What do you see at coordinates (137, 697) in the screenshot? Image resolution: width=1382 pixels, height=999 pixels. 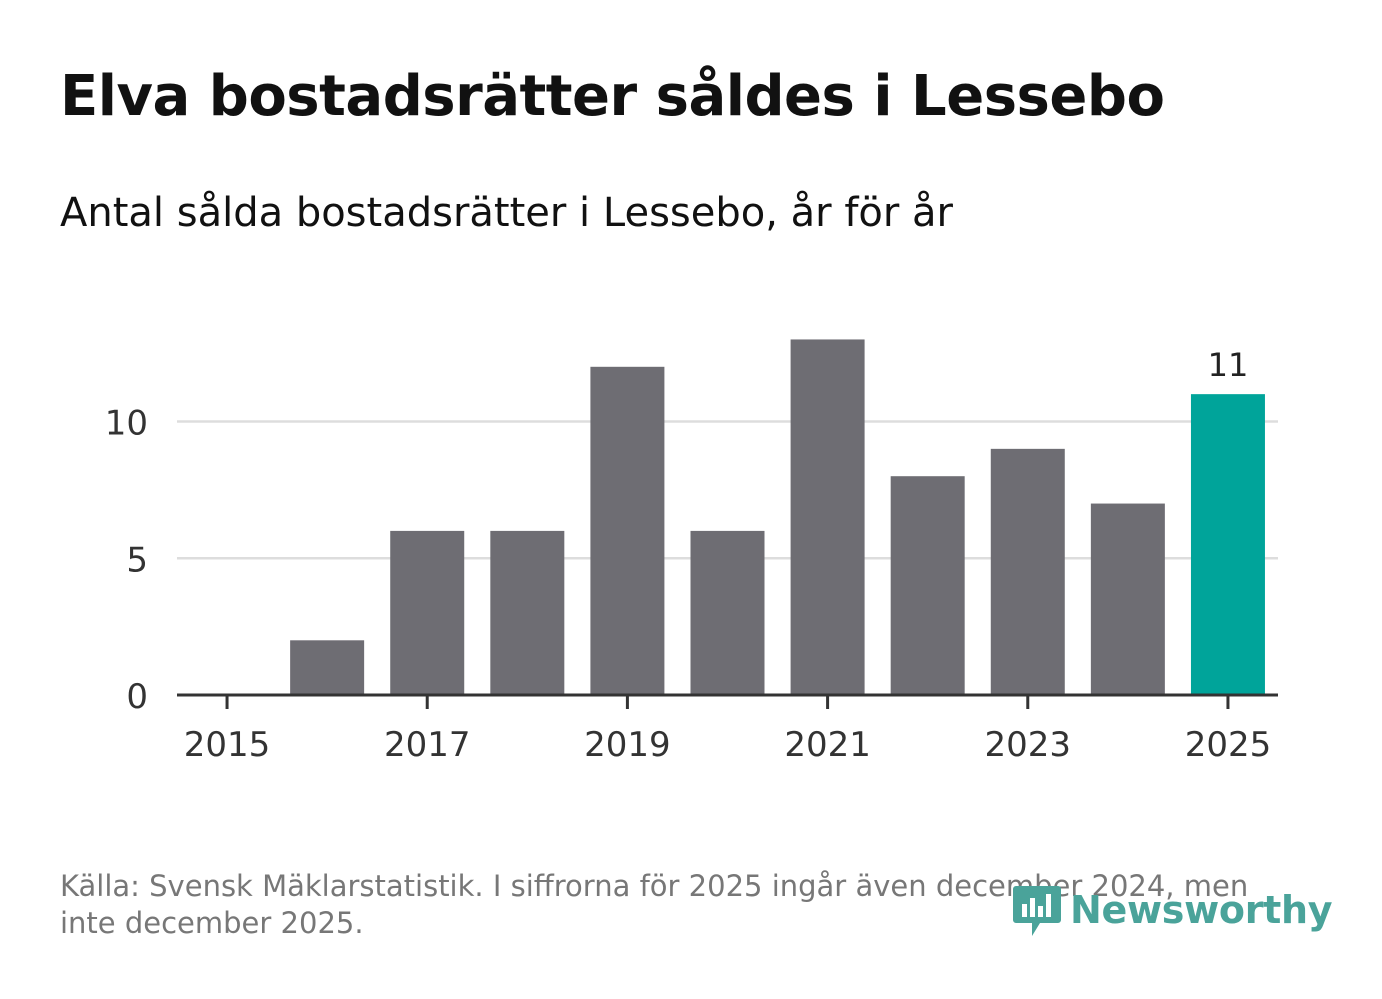 I see `y-tick-label-0: 0` at bounding box center [137, 697].